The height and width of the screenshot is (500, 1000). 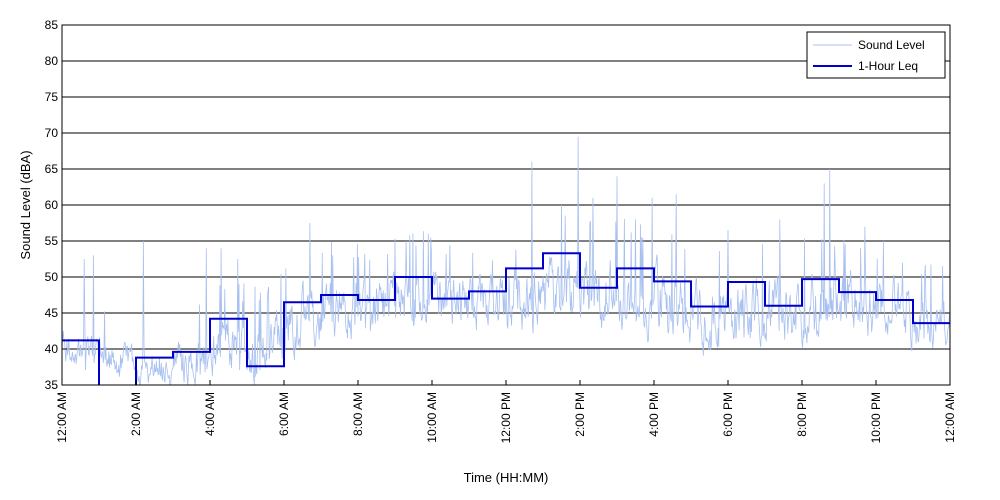 I want to click on x-tick-label: 8:00 PM, so click(x=802, y=414).